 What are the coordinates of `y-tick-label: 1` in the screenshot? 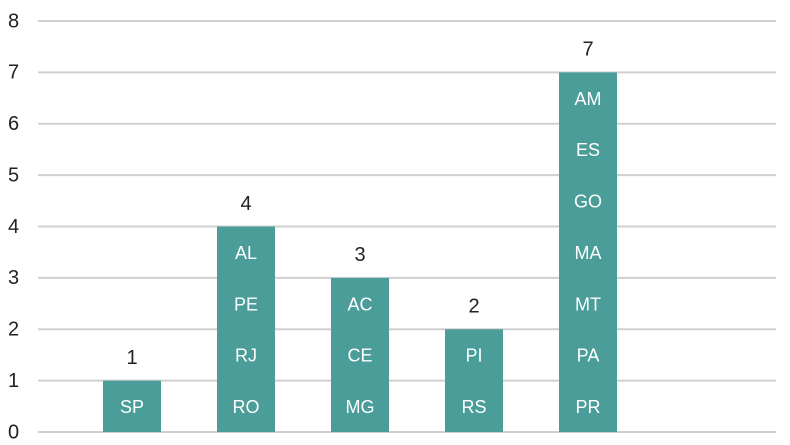 It's located at (13, 381).